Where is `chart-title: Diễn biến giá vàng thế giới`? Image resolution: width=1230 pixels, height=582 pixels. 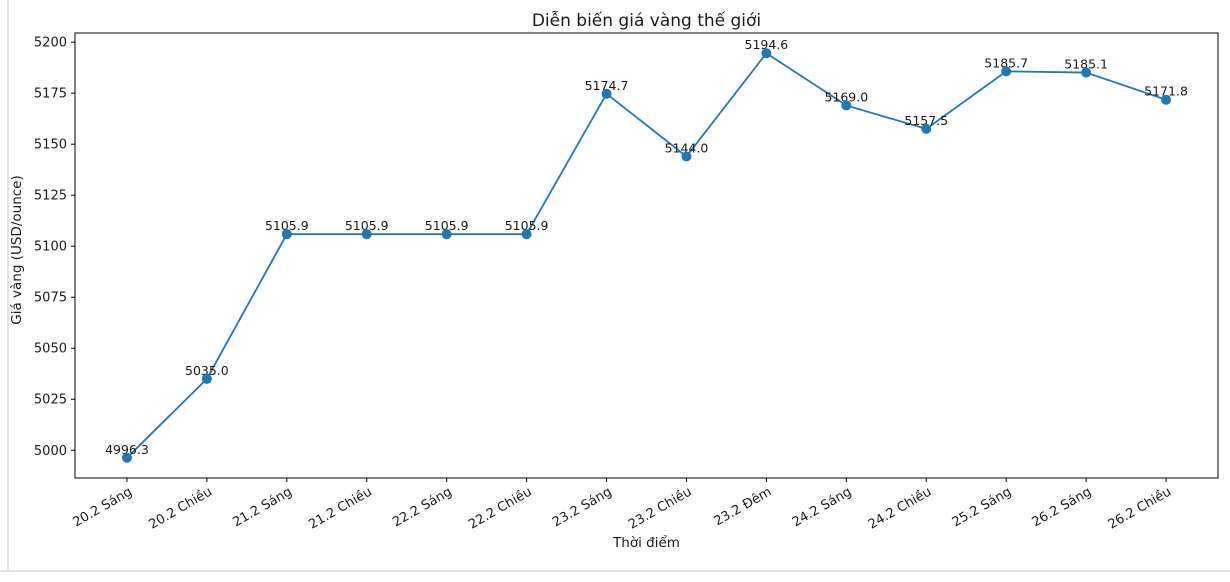
chart-title: Diễn biến giá vàng thế giới is located at coordinates (646, 21).